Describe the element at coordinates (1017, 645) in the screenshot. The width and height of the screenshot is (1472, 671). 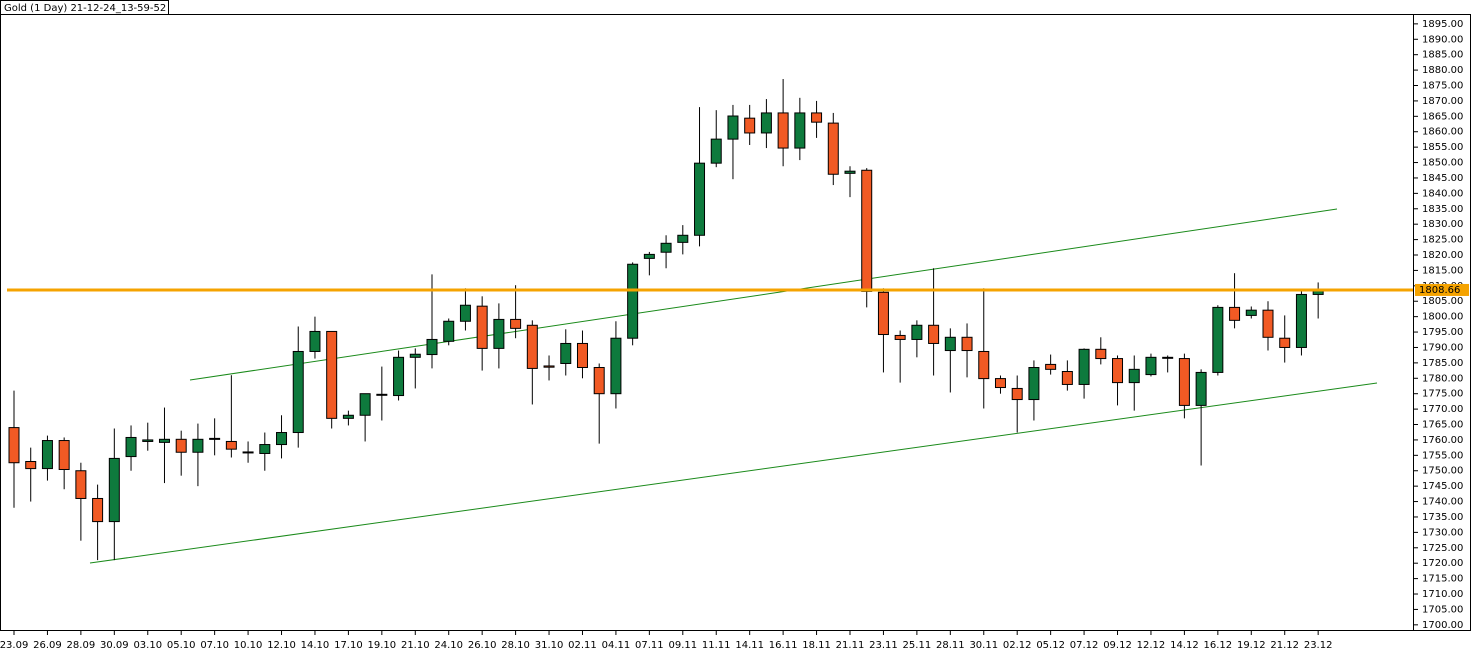
I see `x-tick-label: 02.12` at that location.